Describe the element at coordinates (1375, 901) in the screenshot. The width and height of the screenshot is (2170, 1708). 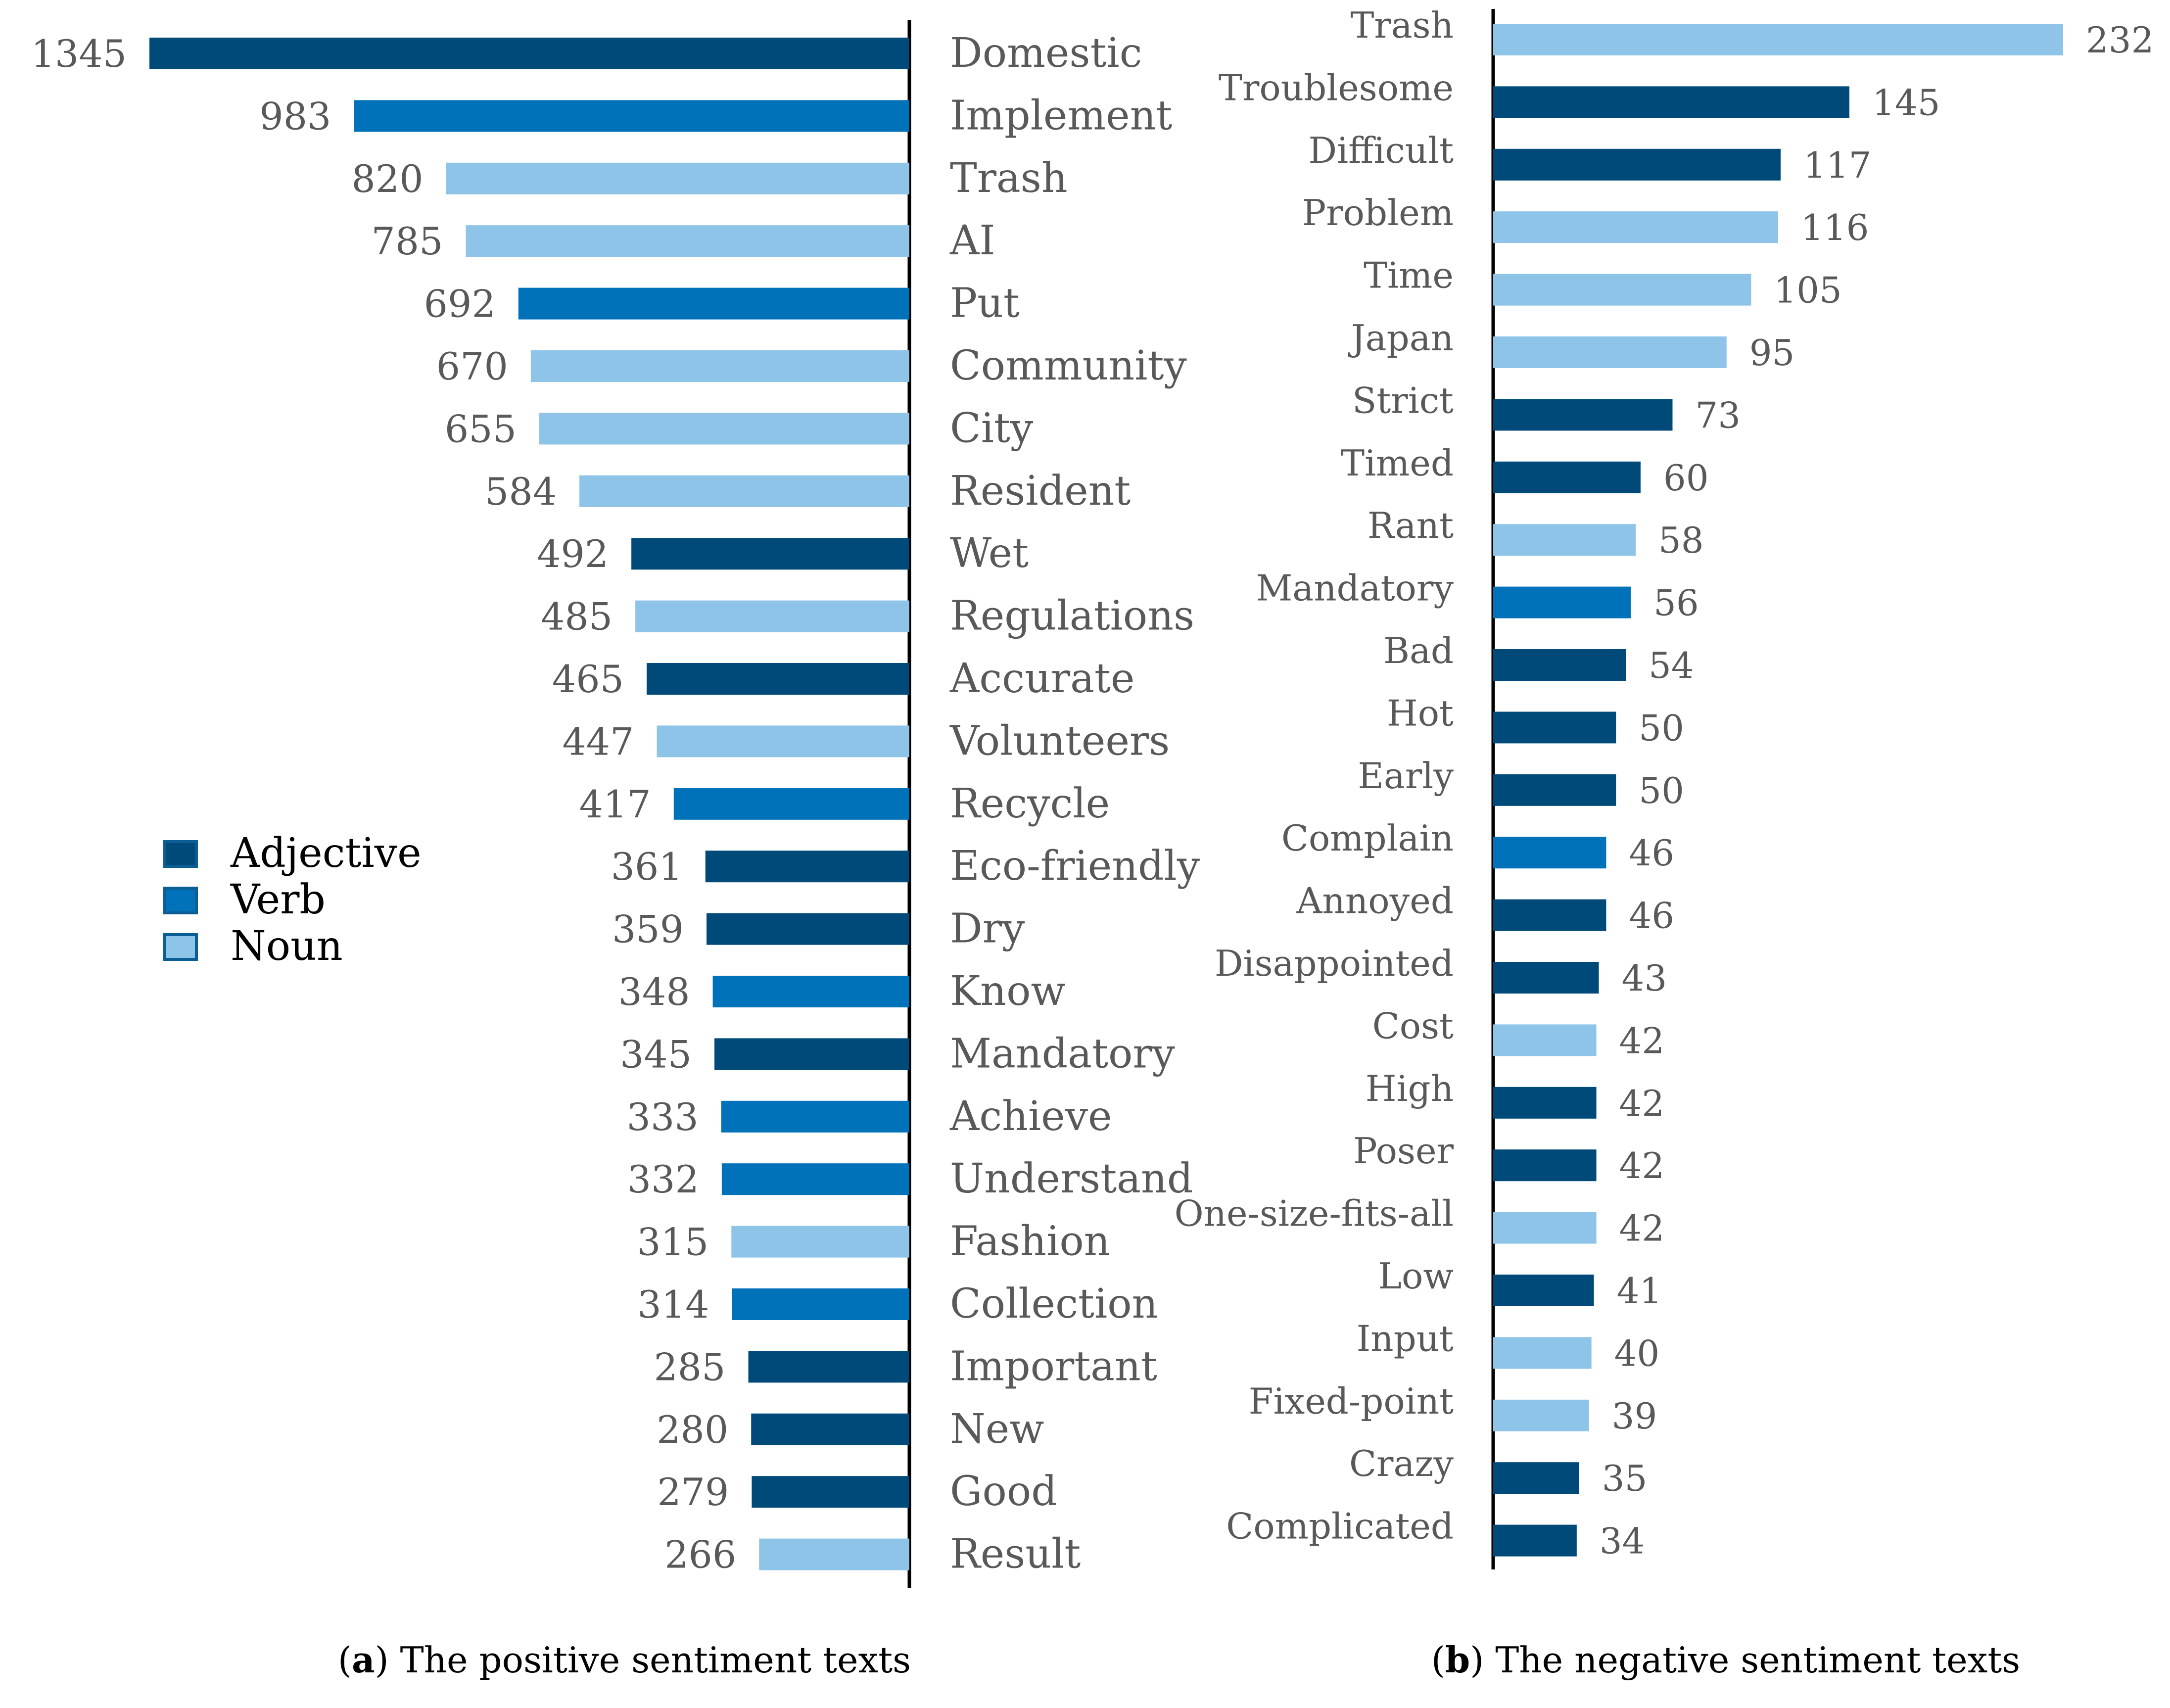
I see `panel-b-label-annoyed: Annoyed` at that location.